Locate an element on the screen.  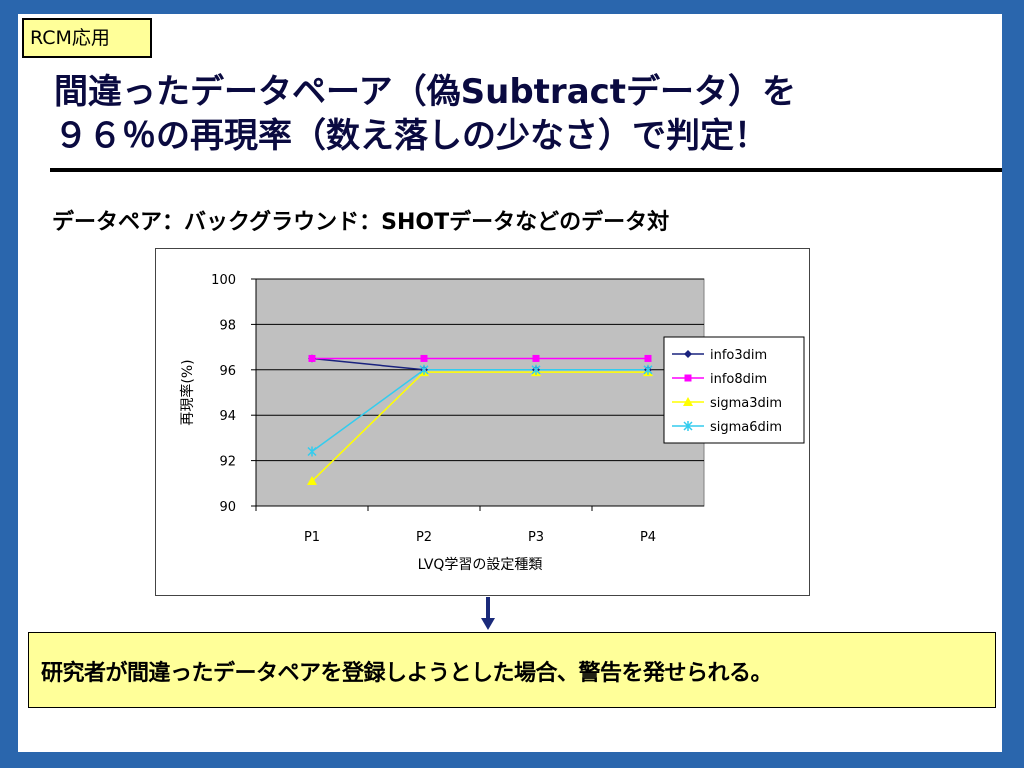
legend-label-sigma3dim: sigma3dim is located at coordinates (746, 403).